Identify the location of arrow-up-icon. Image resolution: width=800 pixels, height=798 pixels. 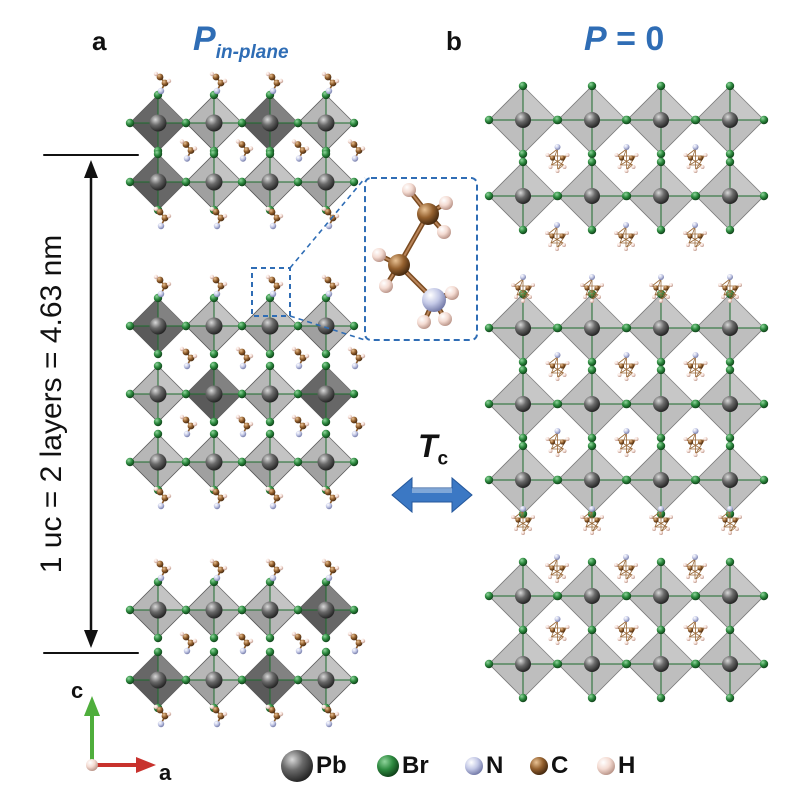
(92, 706).